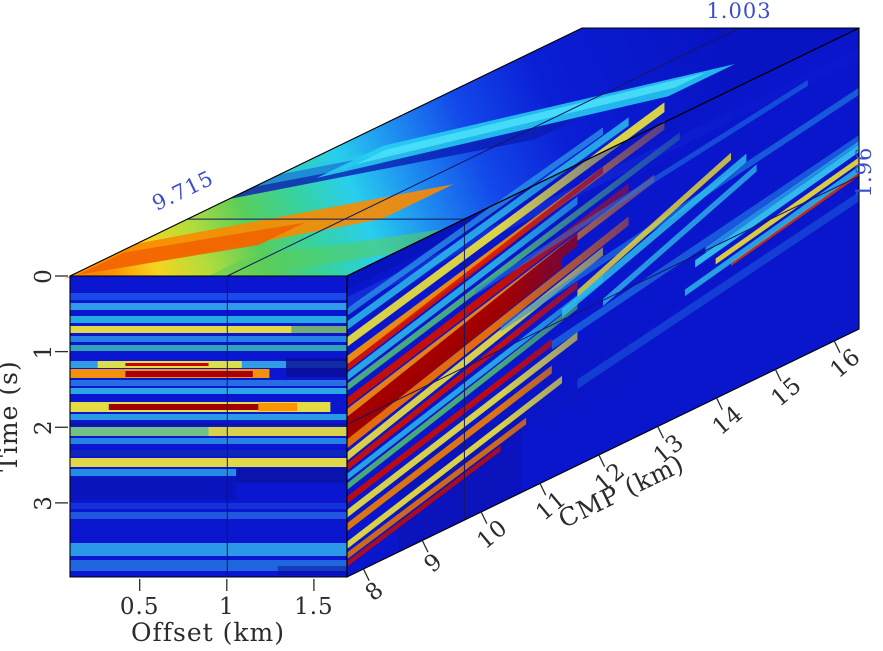 This screenshot has width=883, height=651. What do you see at coordinates (787, 392) in the screenshot?
I see `cmp-tick-label: 15` at bounding box center [787, 392].